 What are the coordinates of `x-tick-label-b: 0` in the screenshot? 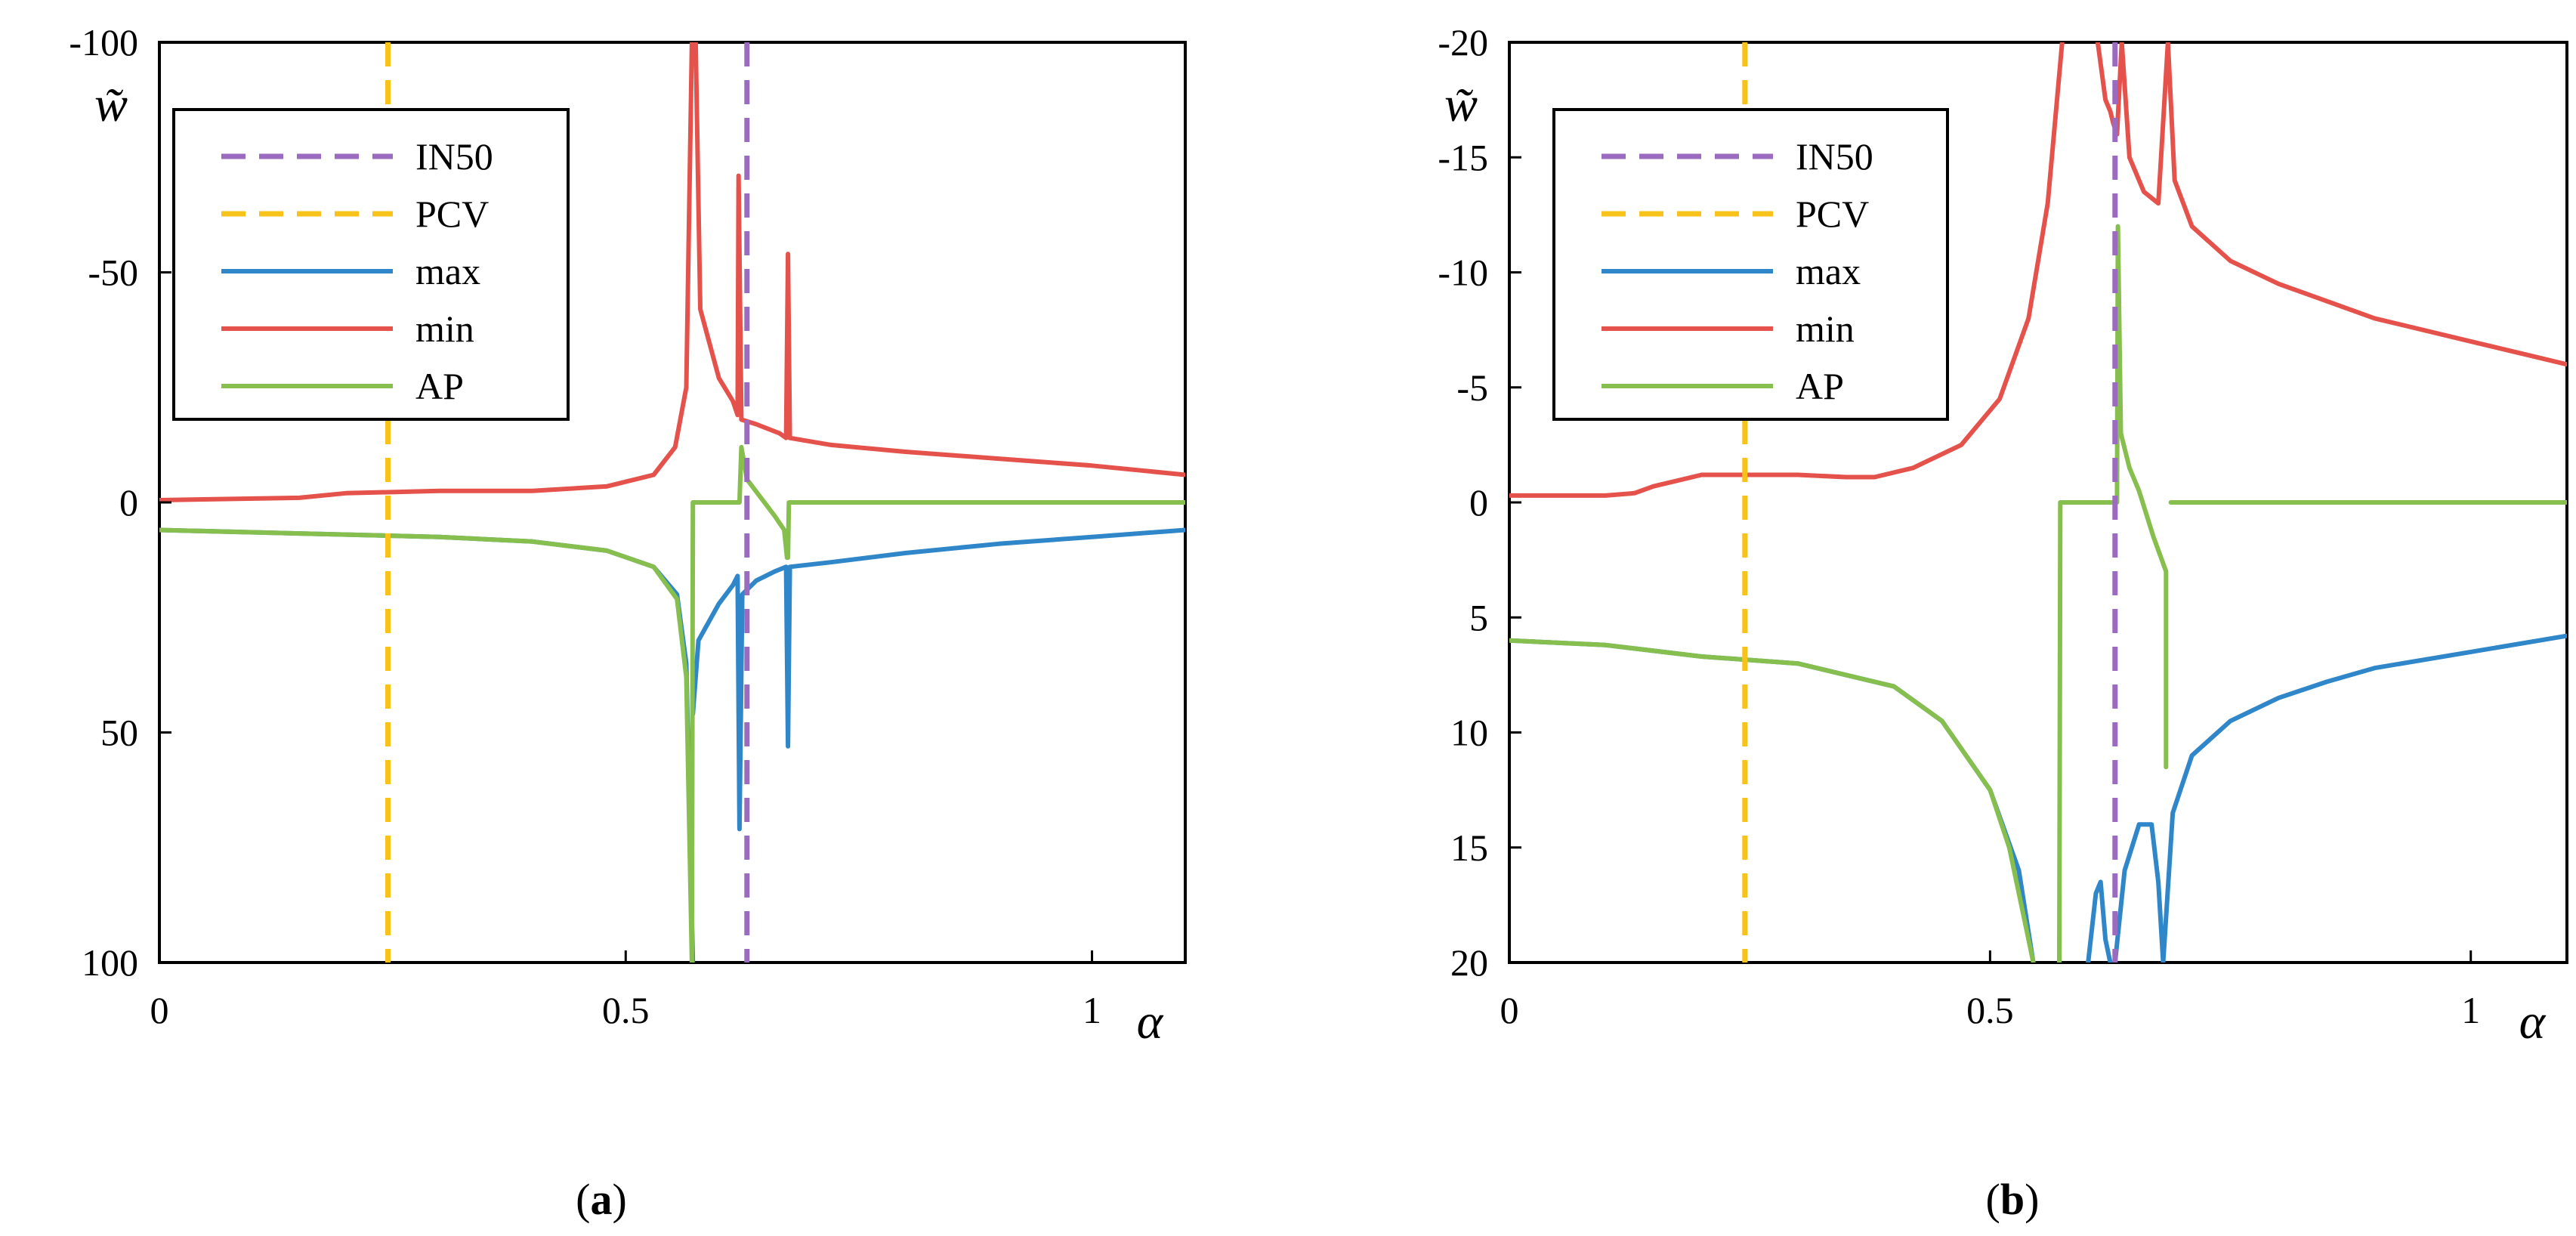 It's located at (1509, 1010).